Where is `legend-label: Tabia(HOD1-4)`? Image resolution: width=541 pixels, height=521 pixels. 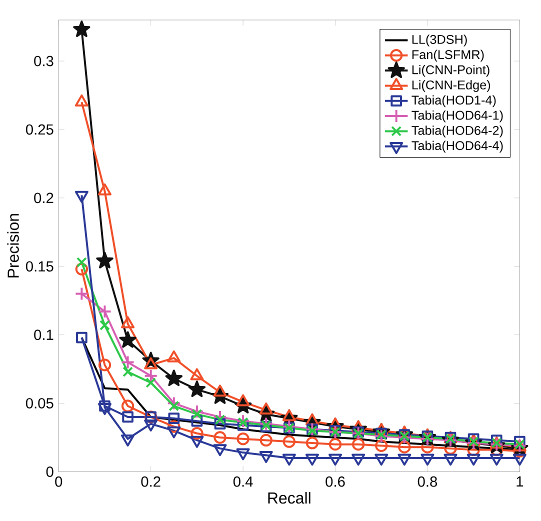 legend-label: Tabia(HOD1-4) is located at coordinates (454, 101).